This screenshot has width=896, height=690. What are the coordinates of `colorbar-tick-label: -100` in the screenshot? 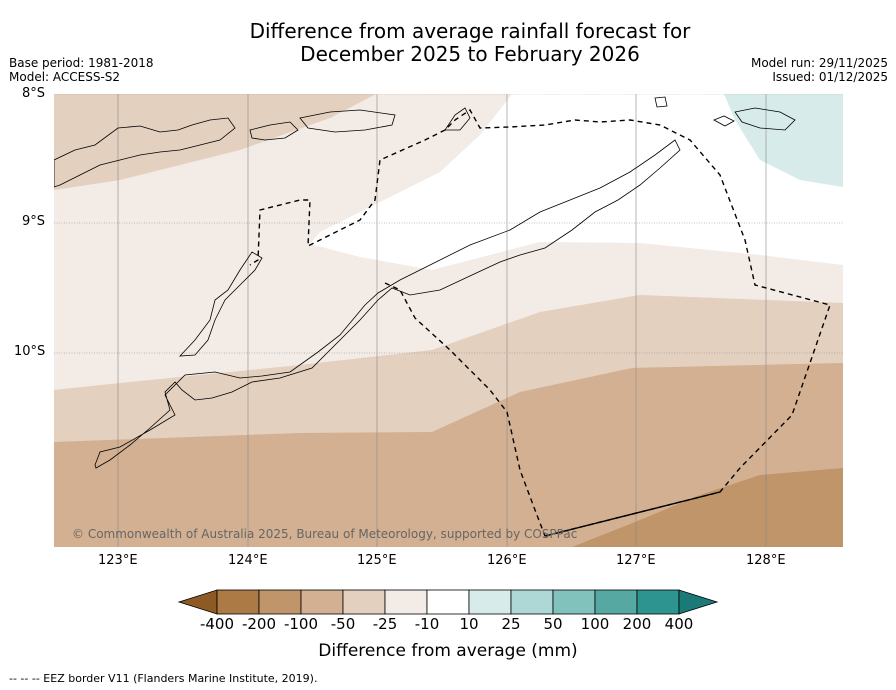 It's located at (301, 624).